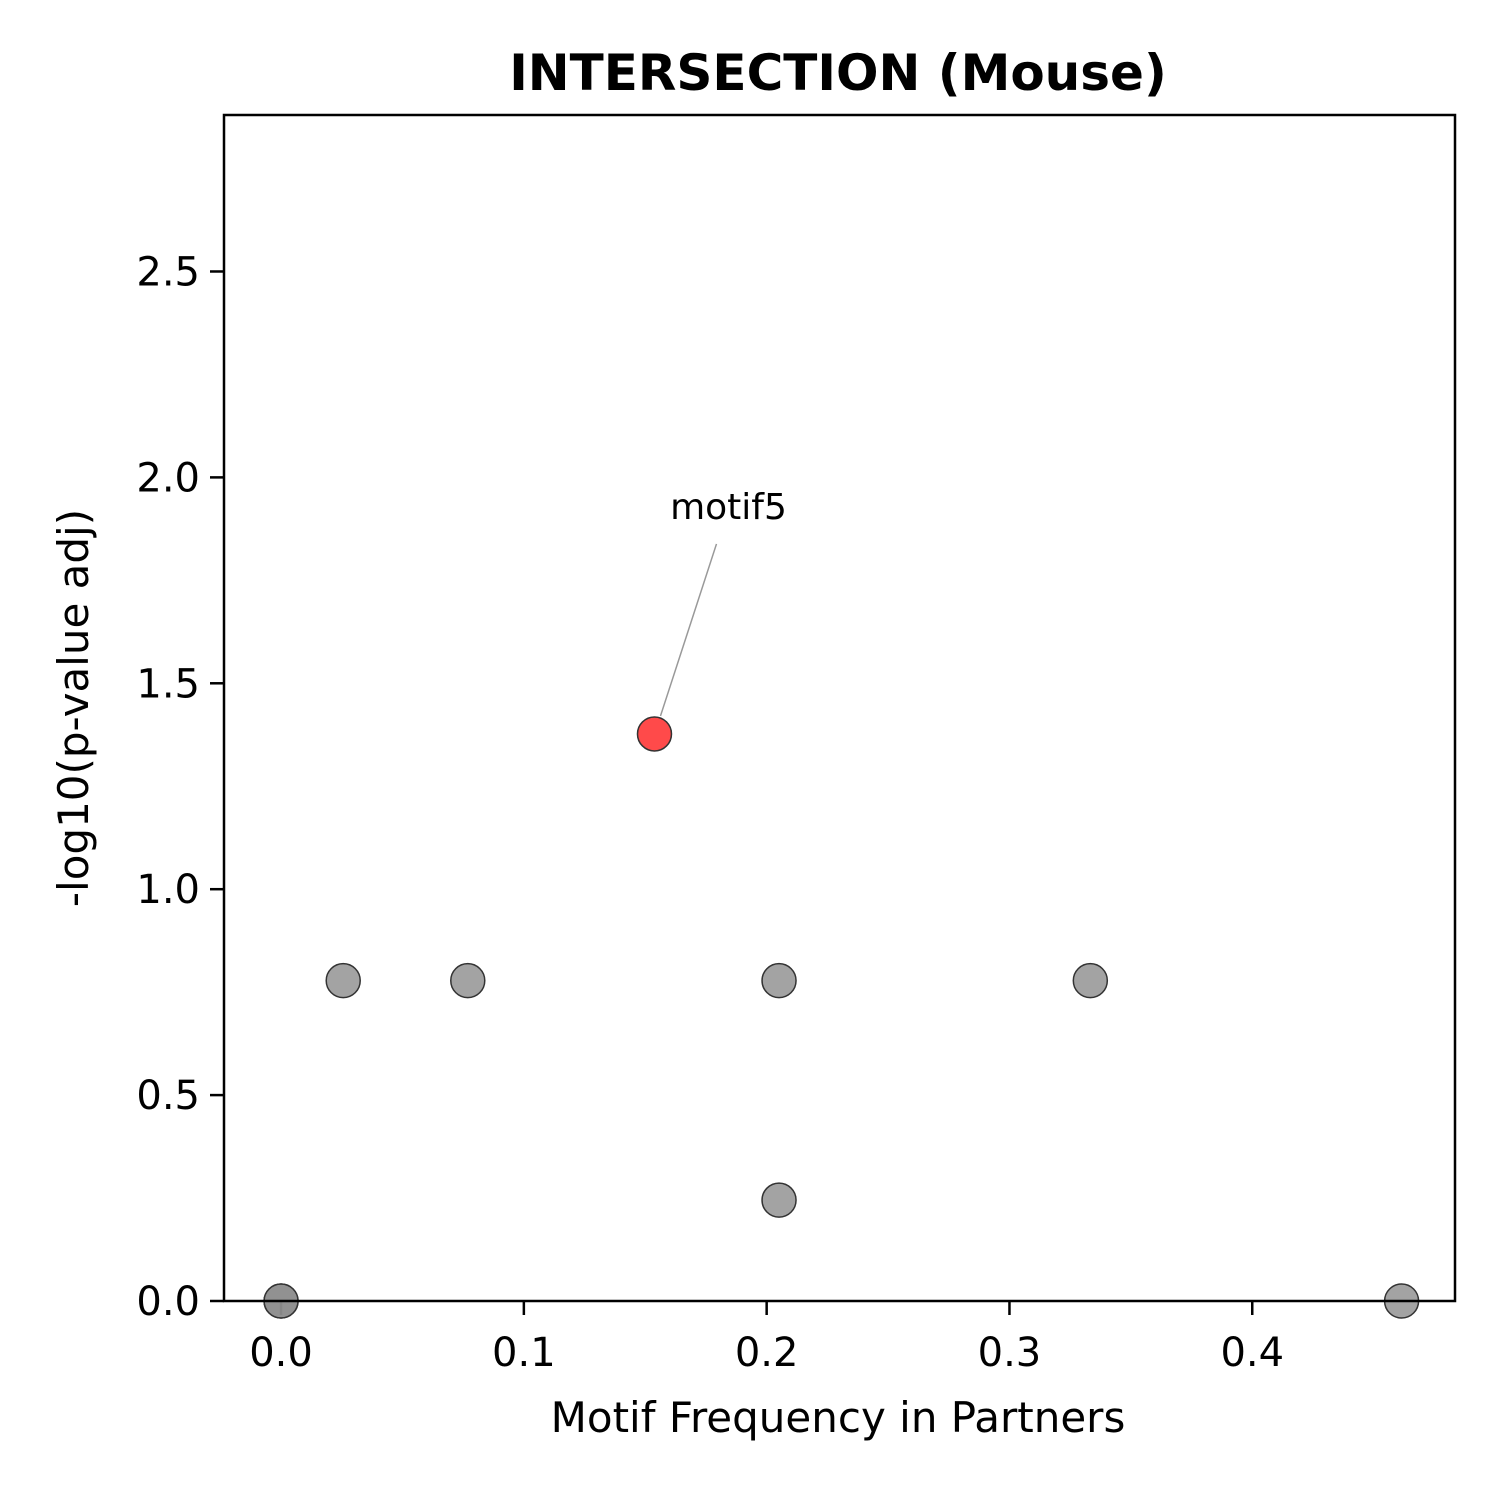 The image size is (1500, 1500). I want to click on y-tick-label: 2.0, so click(168, 478).